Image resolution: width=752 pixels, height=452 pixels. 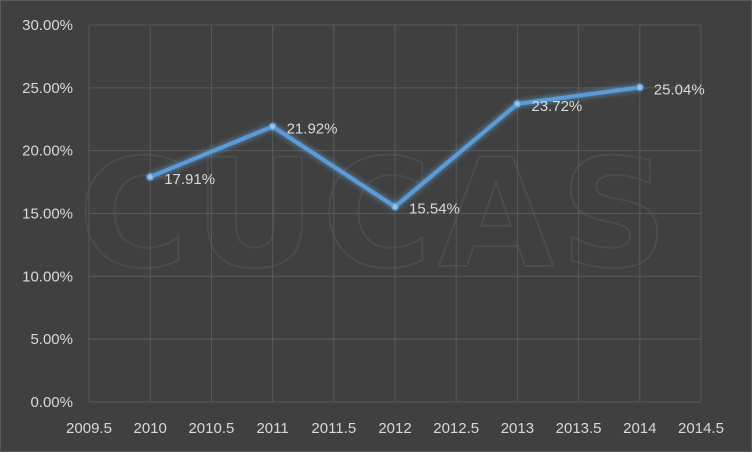 What do you see at coordinates (89, 428) in the screenshot?
I see `x-tick-label: 2009.5` at bounding box center [89, 428].